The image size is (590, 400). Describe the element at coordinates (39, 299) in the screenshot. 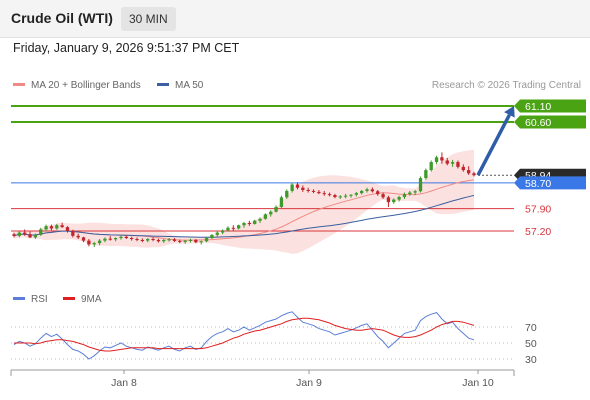

I see `rsi-label: RSI` at that location.